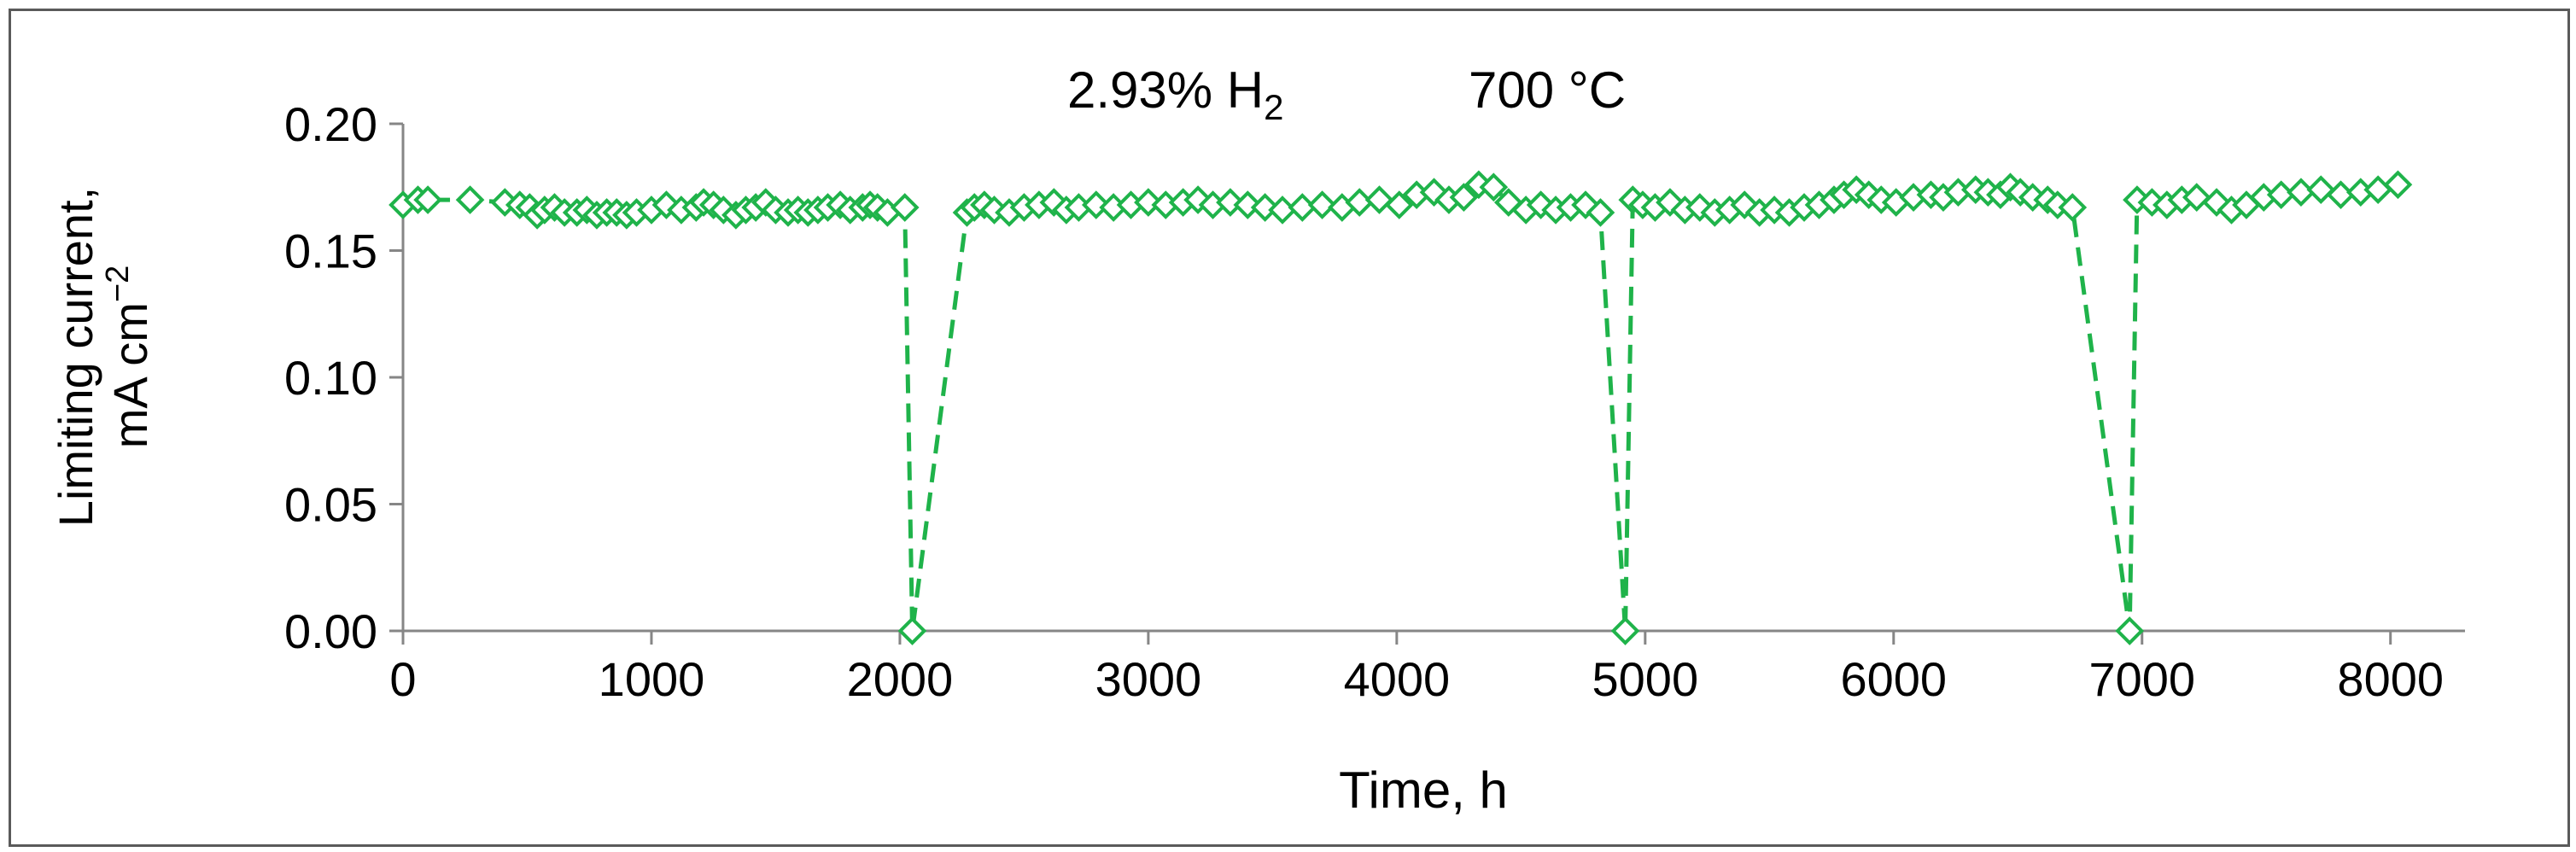 This screenshot has width=2576, height=852. I want to click on y-axis-unit-text: mA cm, so click(130, 375).